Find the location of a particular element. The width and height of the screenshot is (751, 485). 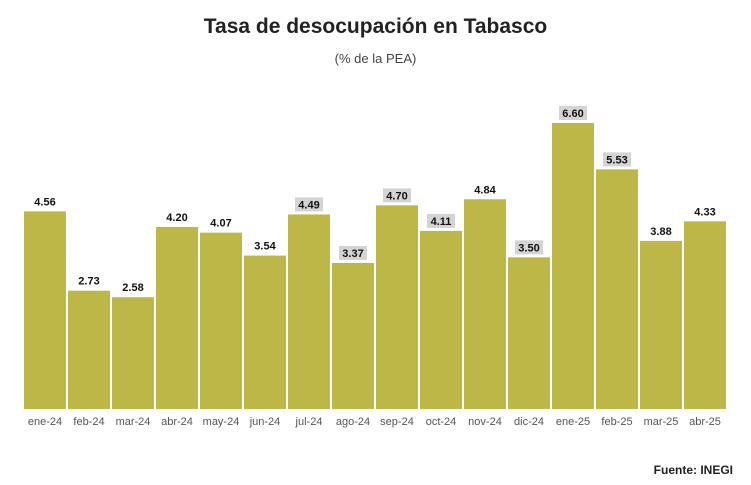

data-label: 4.70 is located at coordinates (396, 196).